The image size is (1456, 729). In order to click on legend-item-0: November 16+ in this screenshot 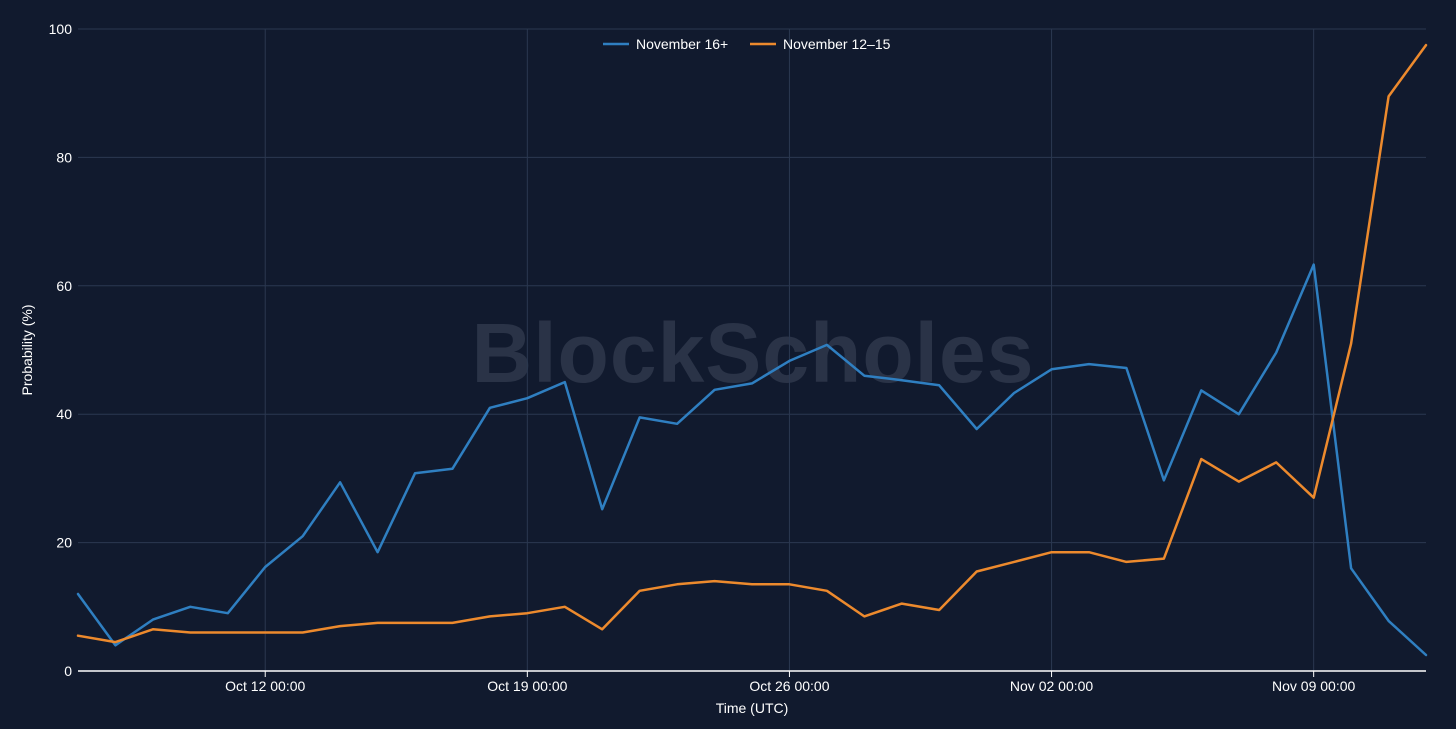, I will do `click(665, 44)`.